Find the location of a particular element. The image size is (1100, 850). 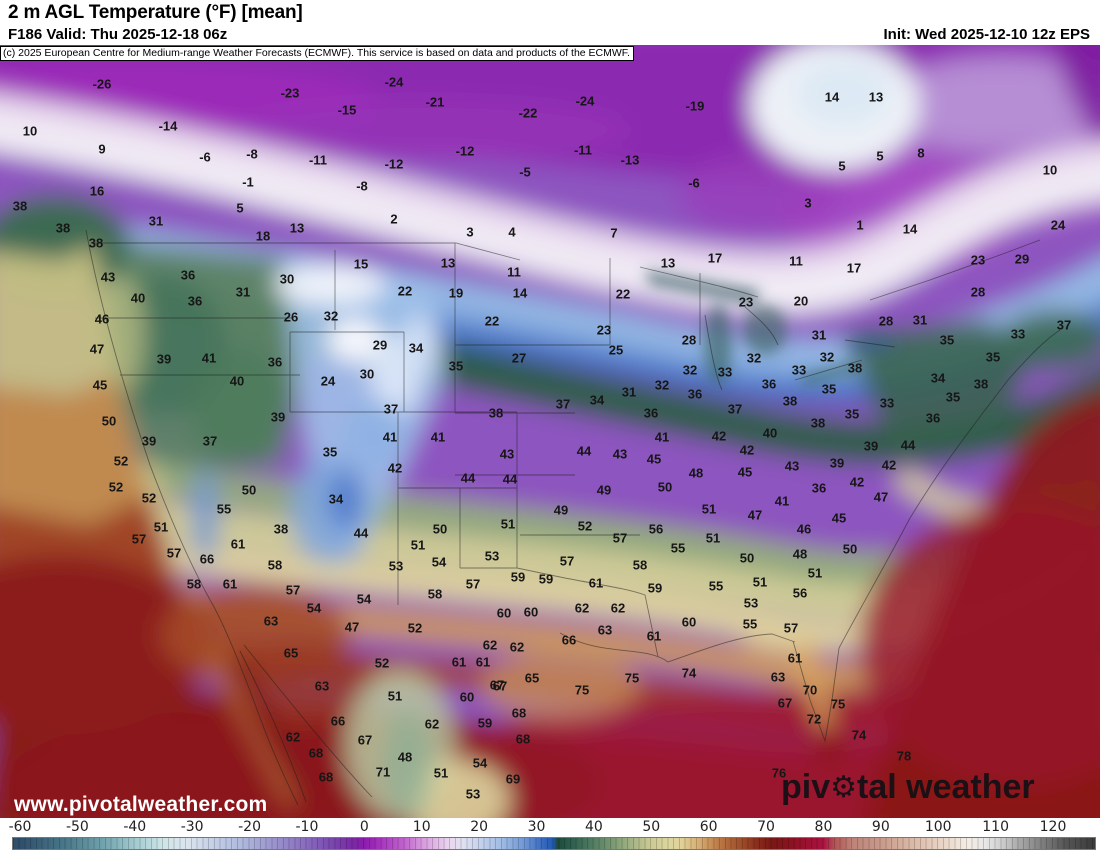

temp-label: -12 is located at coordinates (465, 151).